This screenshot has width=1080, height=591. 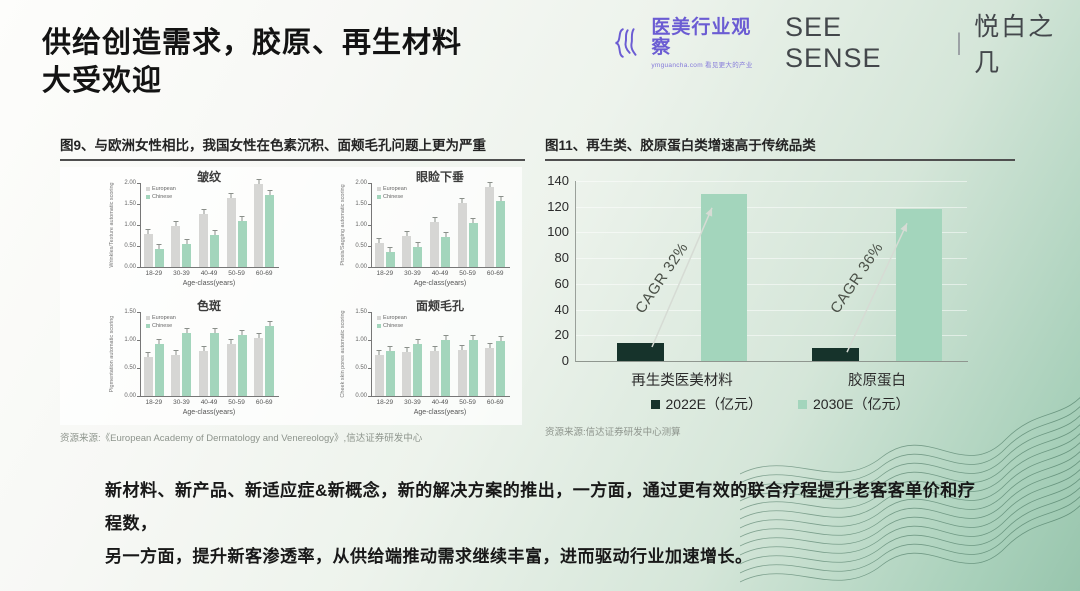 I want to click on y-axis-label: Pigmentation automatic scoring, so click(x=112, y=354).